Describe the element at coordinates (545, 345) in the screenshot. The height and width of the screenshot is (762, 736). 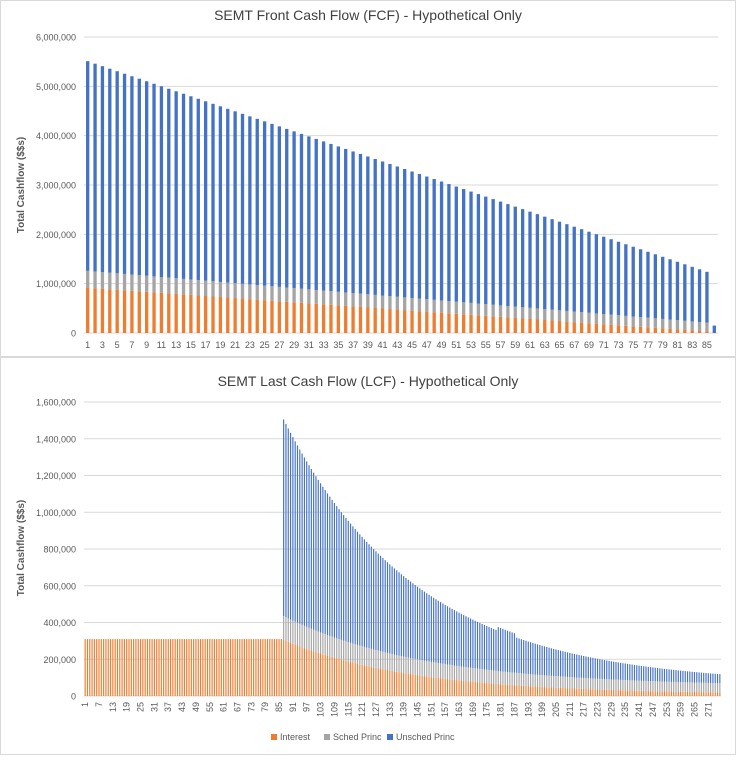
I see `fcf-x-tick-label: 63` at that location.